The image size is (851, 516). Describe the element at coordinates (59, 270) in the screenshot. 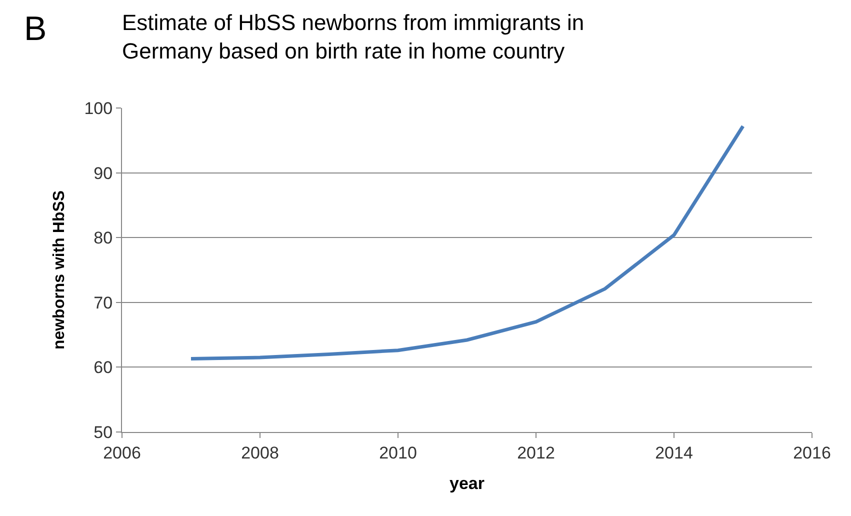

I see `y-axis-title: newborns with HbSS` at that location.